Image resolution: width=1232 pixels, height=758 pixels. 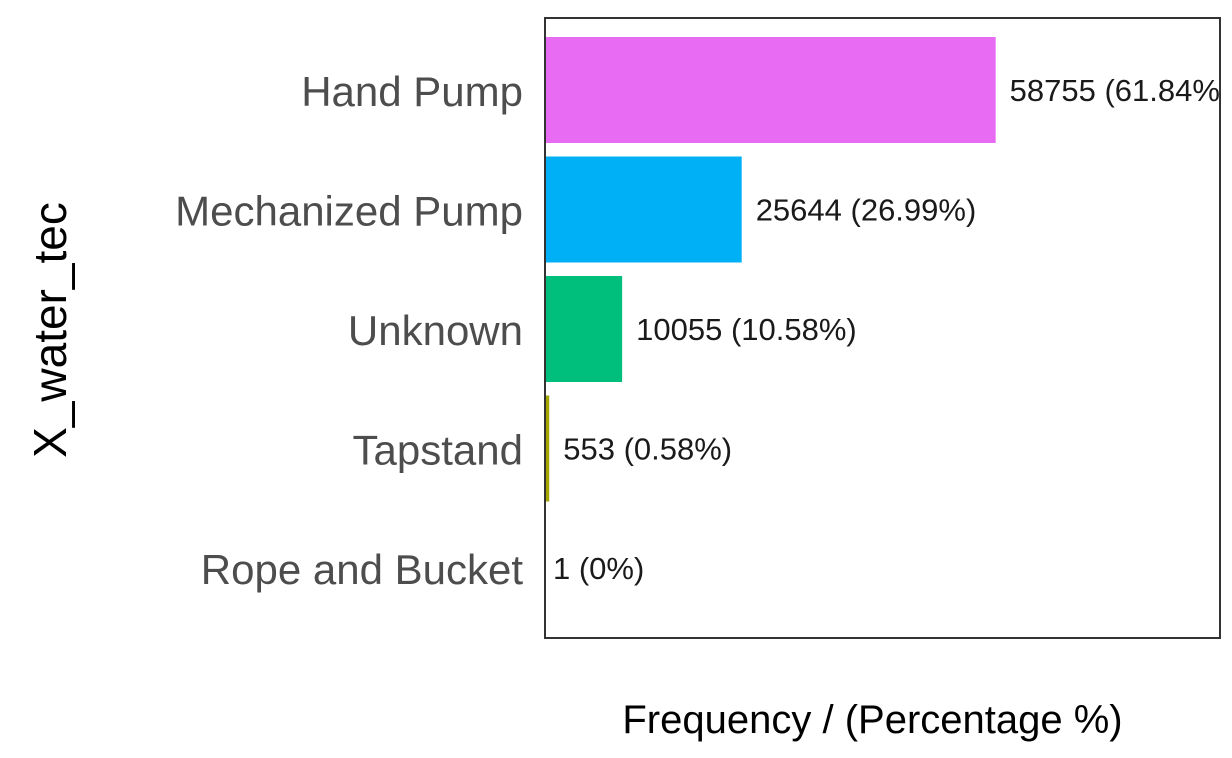 I want to click on y-tick-label: Rope and Bucket, so click(x=362, y=569).